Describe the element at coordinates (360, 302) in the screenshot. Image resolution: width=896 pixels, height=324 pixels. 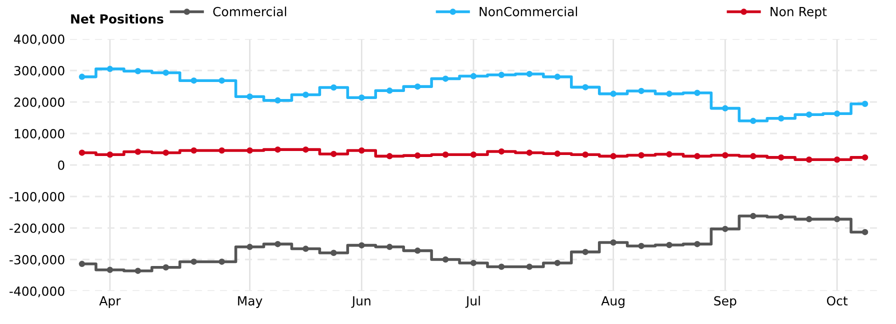
I see `x-tick-label: Jun` at that location.